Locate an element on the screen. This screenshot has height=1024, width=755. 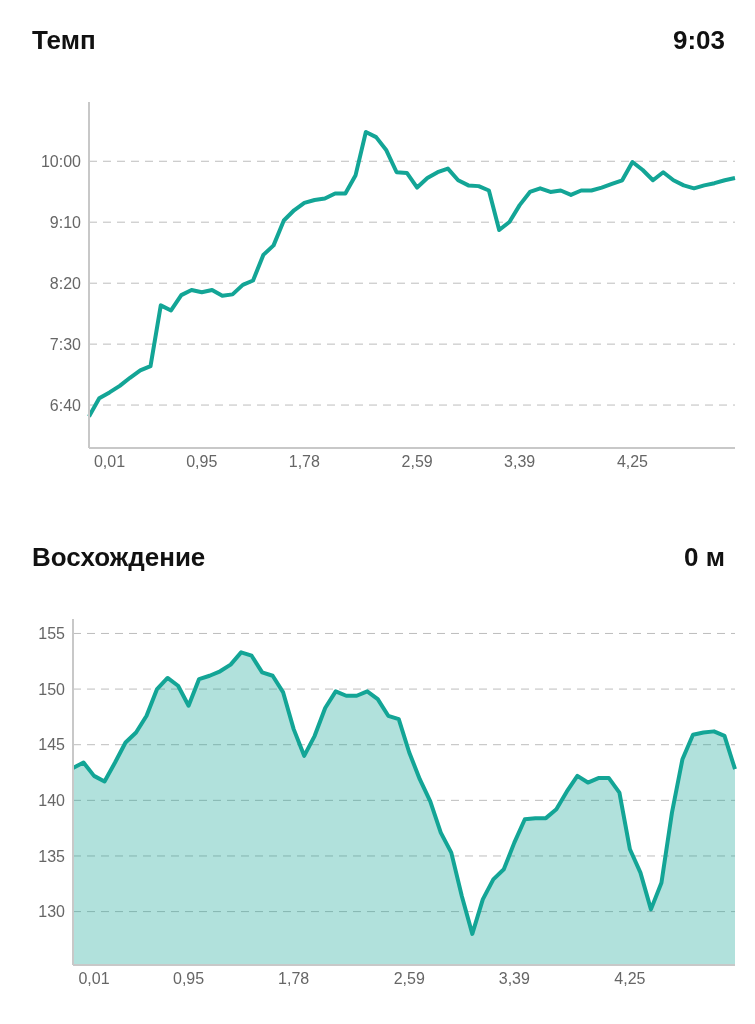
chart-subtitle: 0 м is located at coordinates (704, 557).